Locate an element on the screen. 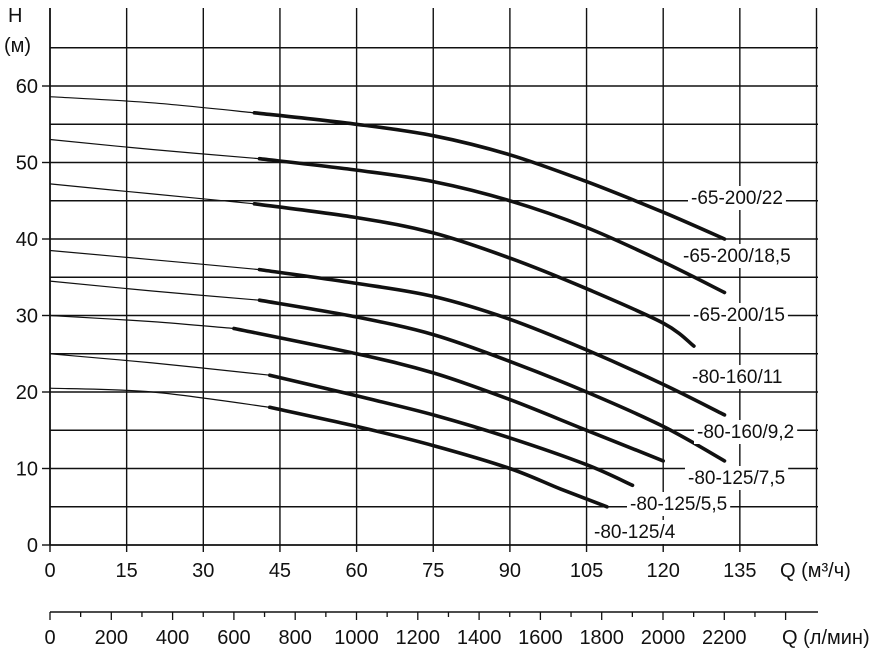 This screenshot has width=894, height=658. x2-tick-label: 400 is located at coordinates (172, 638).